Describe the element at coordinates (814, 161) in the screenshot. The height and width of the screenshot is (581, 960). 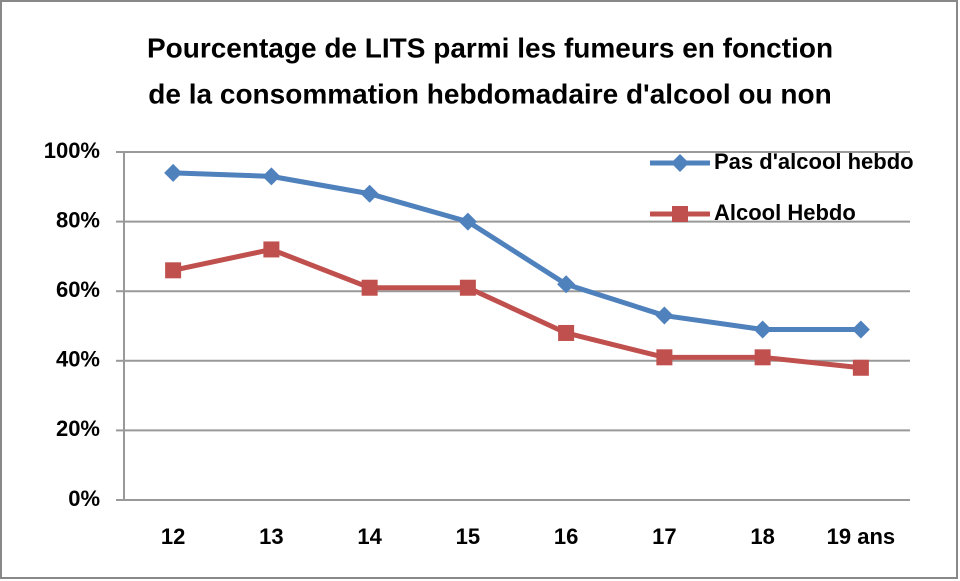
I see `legend-label: Pas d'alcool hebdo` at that location.